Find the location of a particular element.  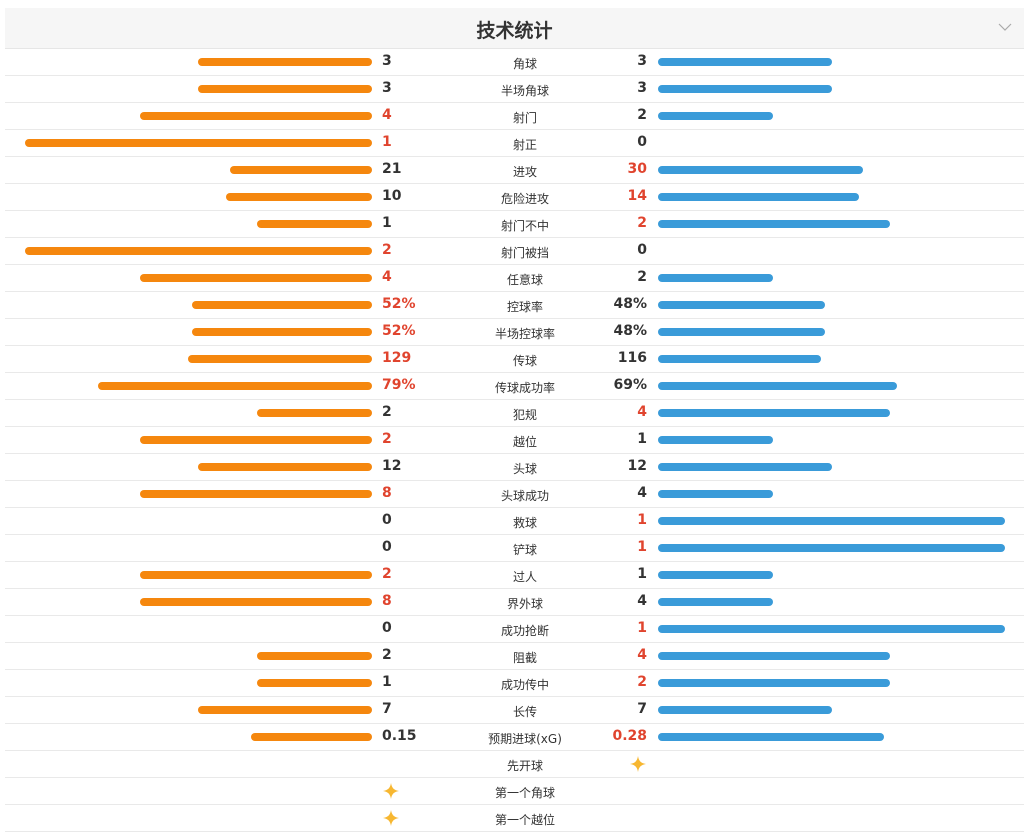

stat-row: 1 成功传中 2 is located at coordinates (514, 683).